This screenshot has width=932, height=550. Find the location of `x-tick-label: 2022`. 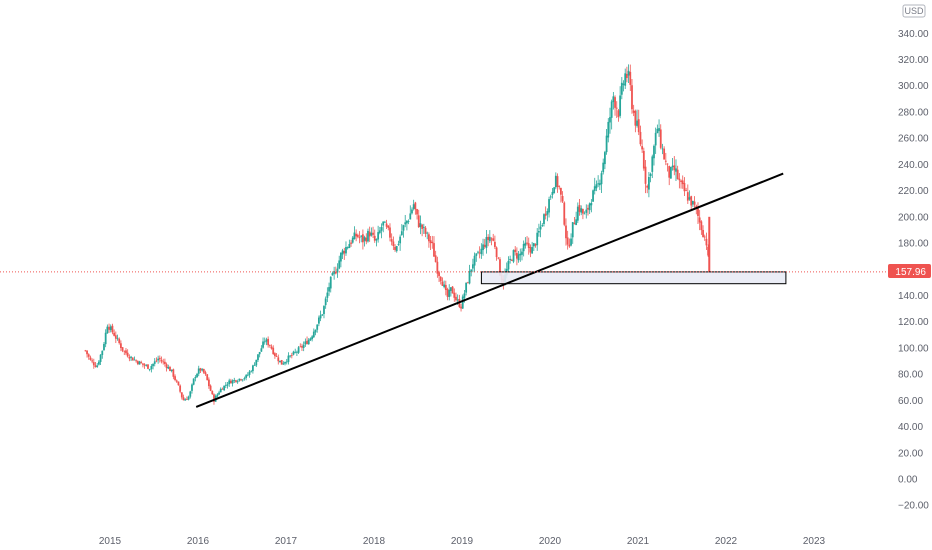

x-tick-label: 2022 is located at coordinates (726, 541).